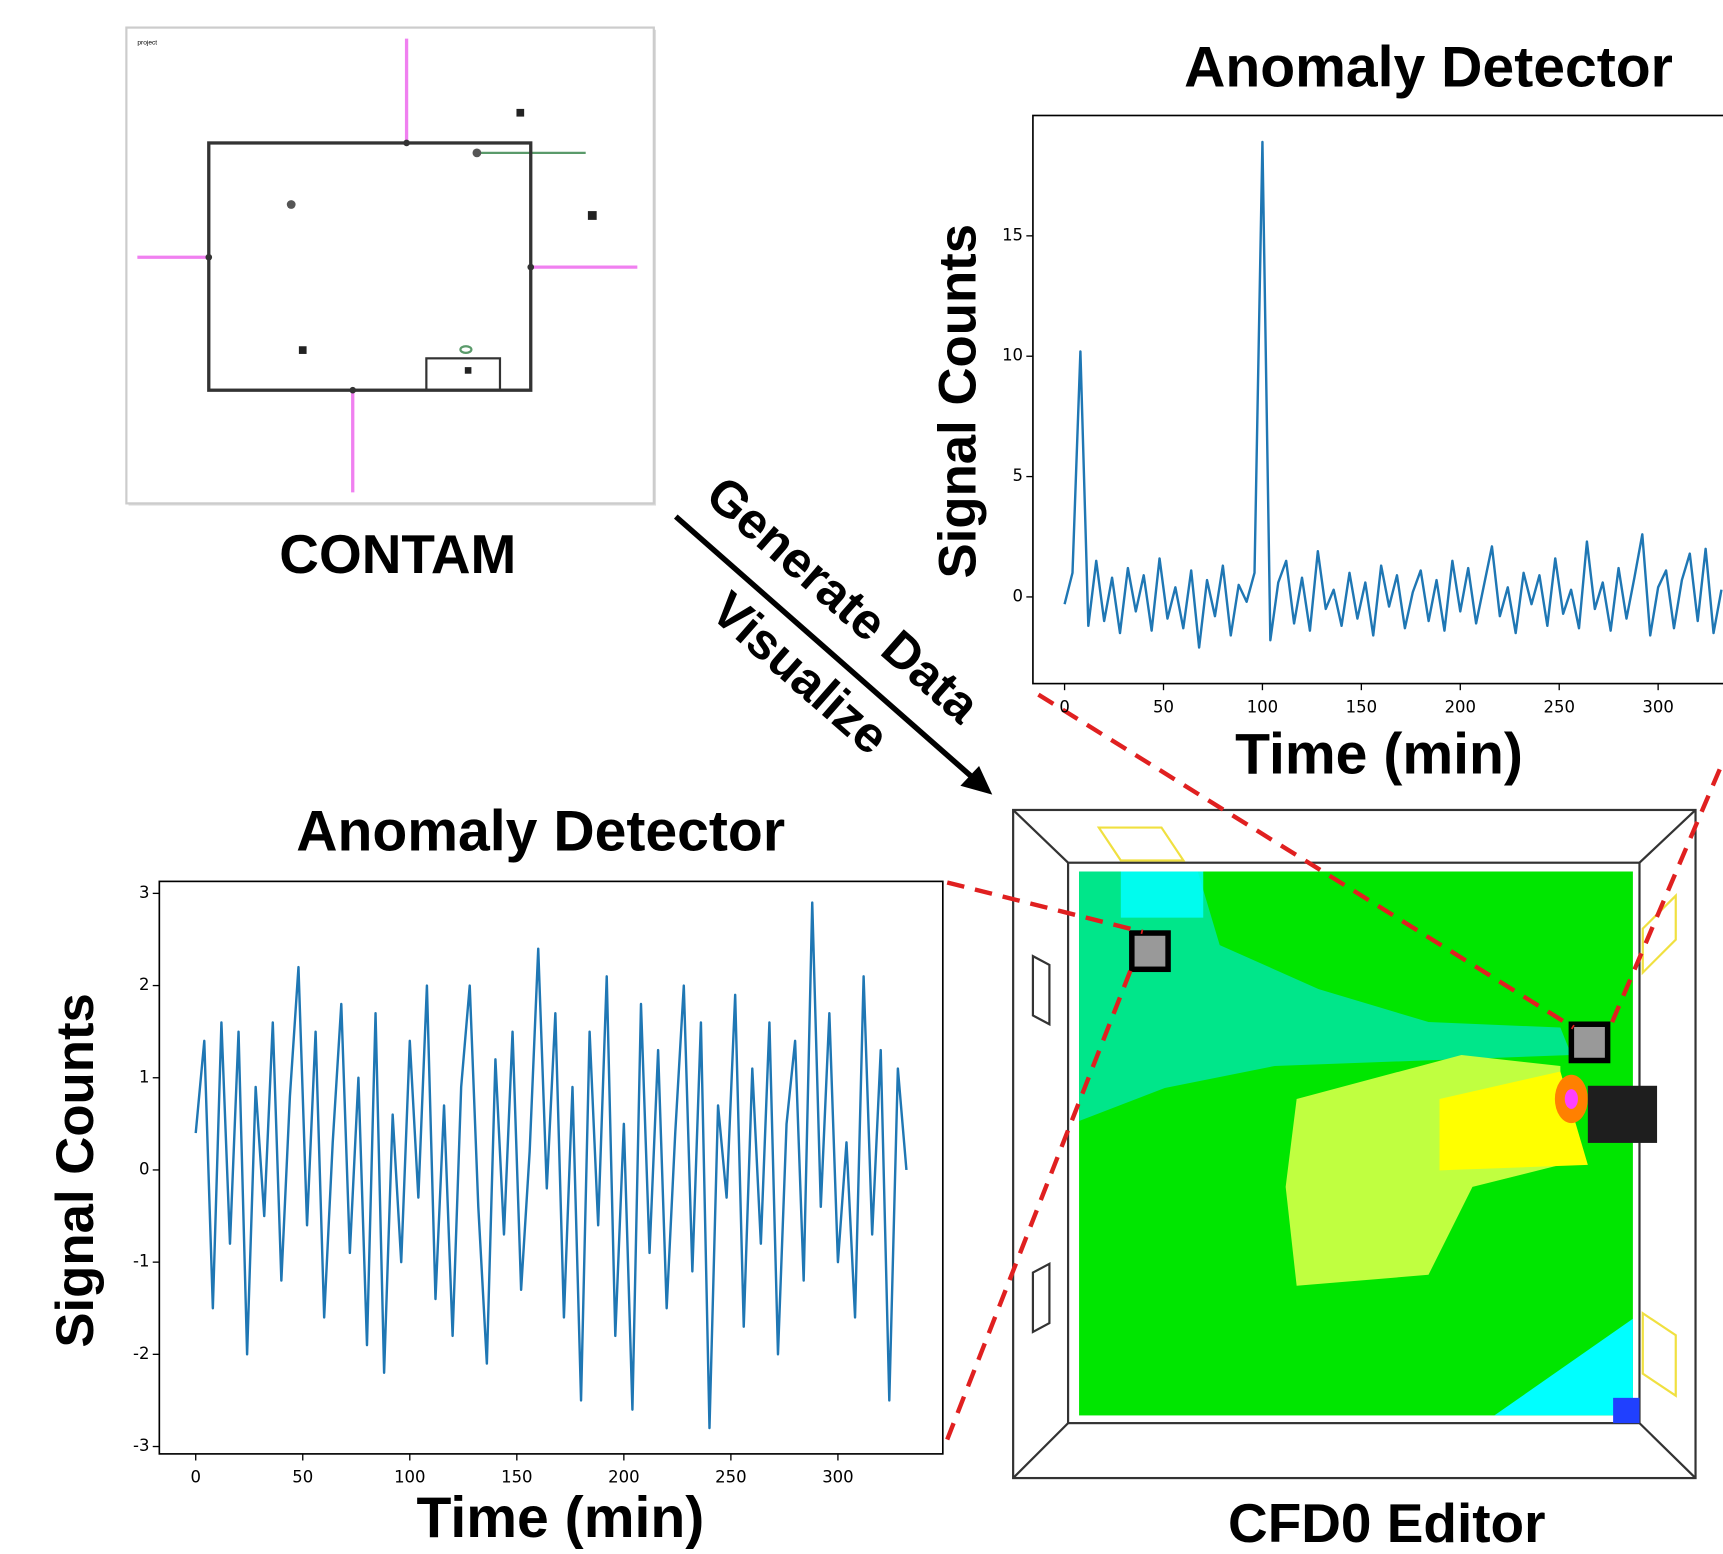  I want to click on contam-label: CONTAM, so click(397, 554).